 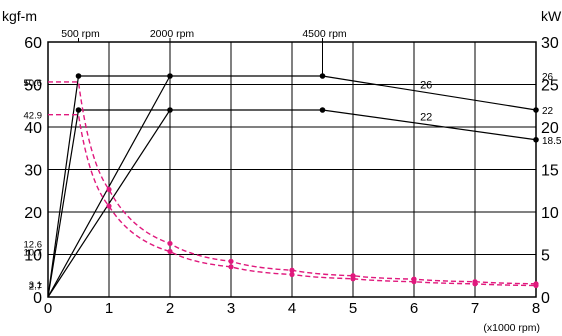 I want to click on left-tick-label: 30, so click(x=33, y=171).